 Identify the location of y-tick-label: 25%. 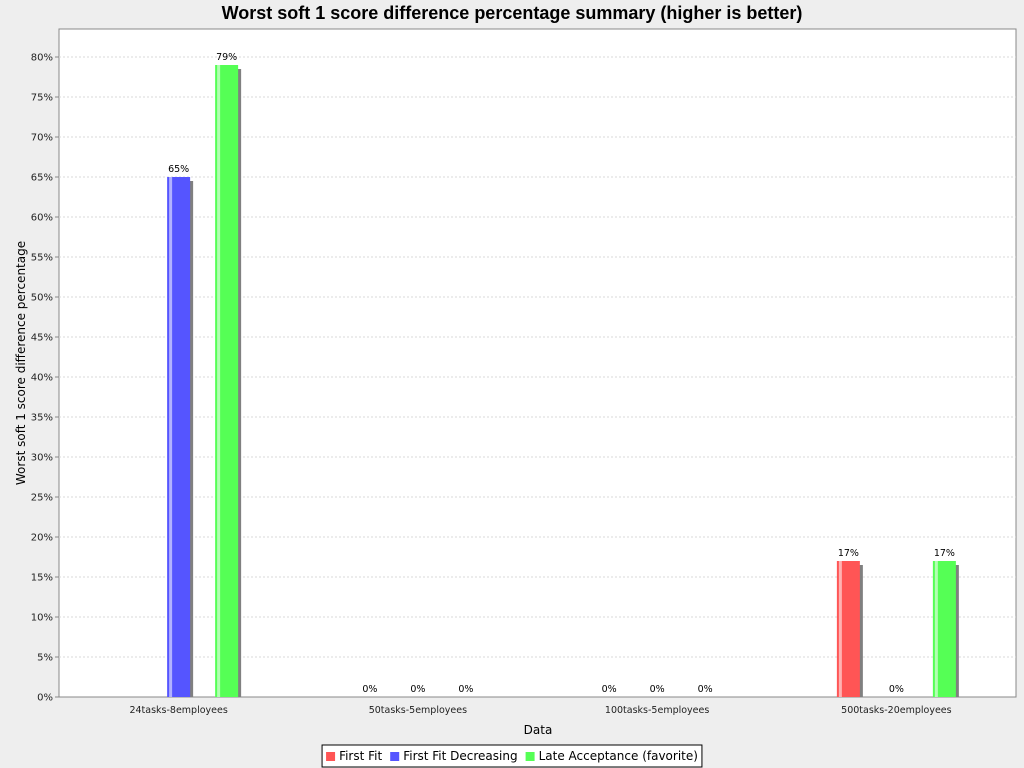
(42, 498).